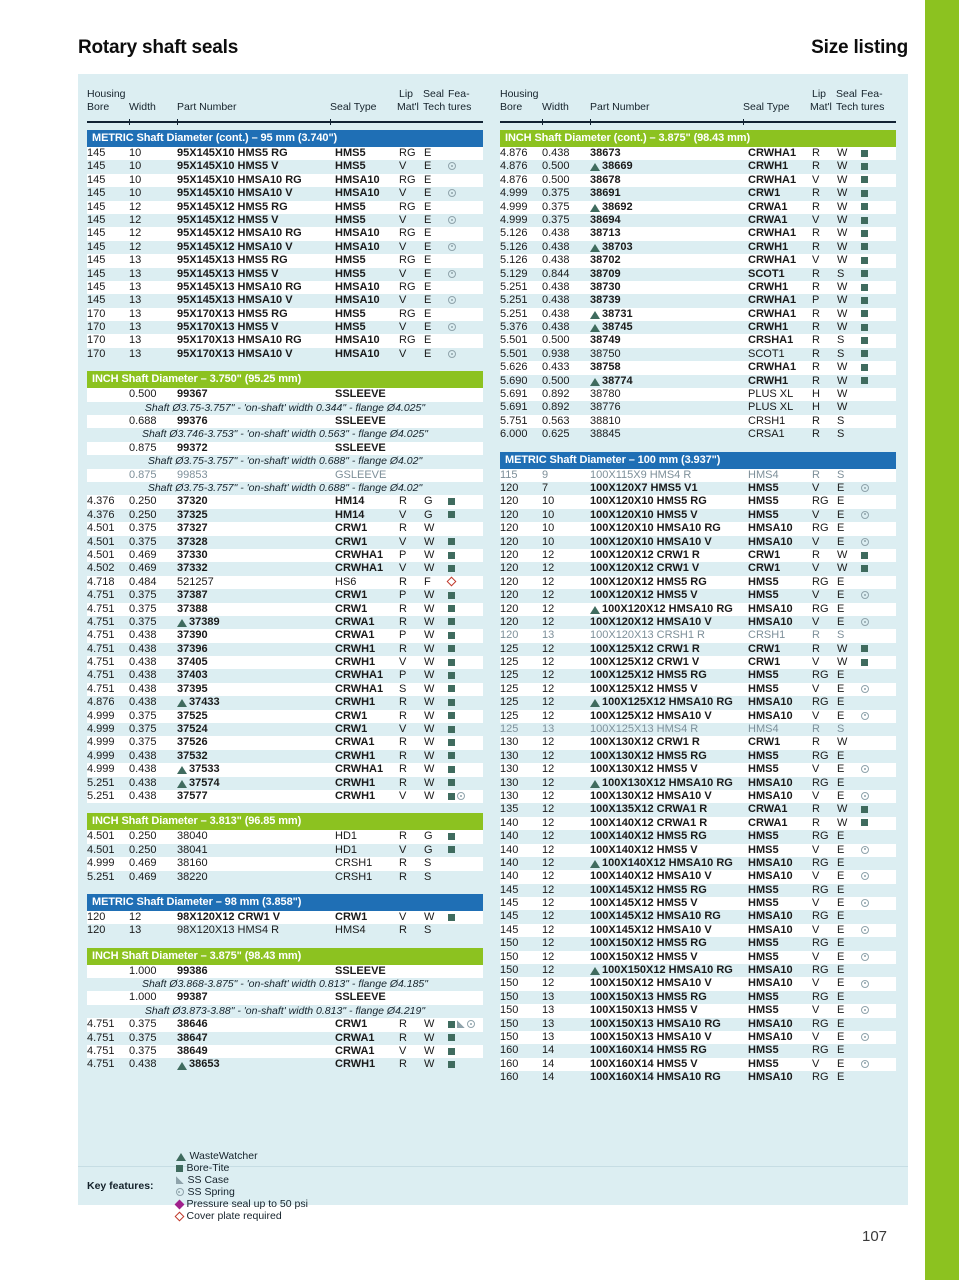  Describe the element at coordinates (698, 341) in the screenshot. I see `table-row: 5.501 0.500 38749 CRSHA1 R S` at that location.